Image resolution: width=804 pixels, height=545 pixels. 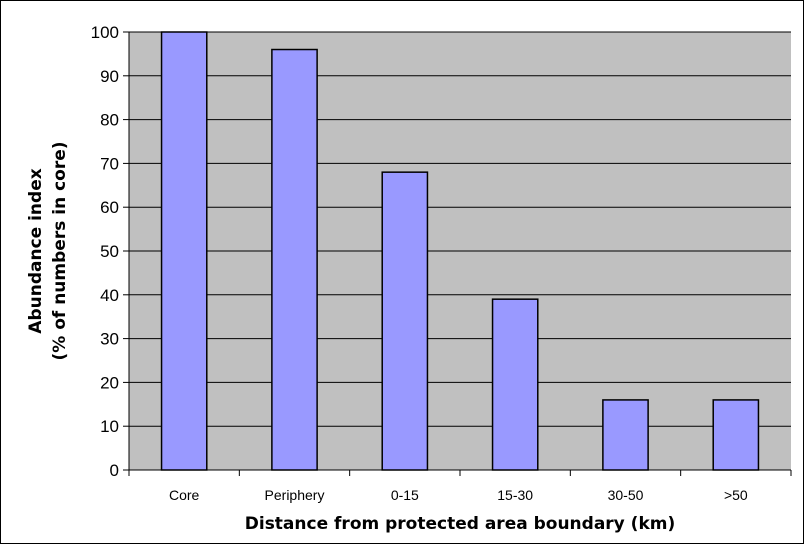 I want to click on y-tick-label-100: 100, so click(x=105, y=32).